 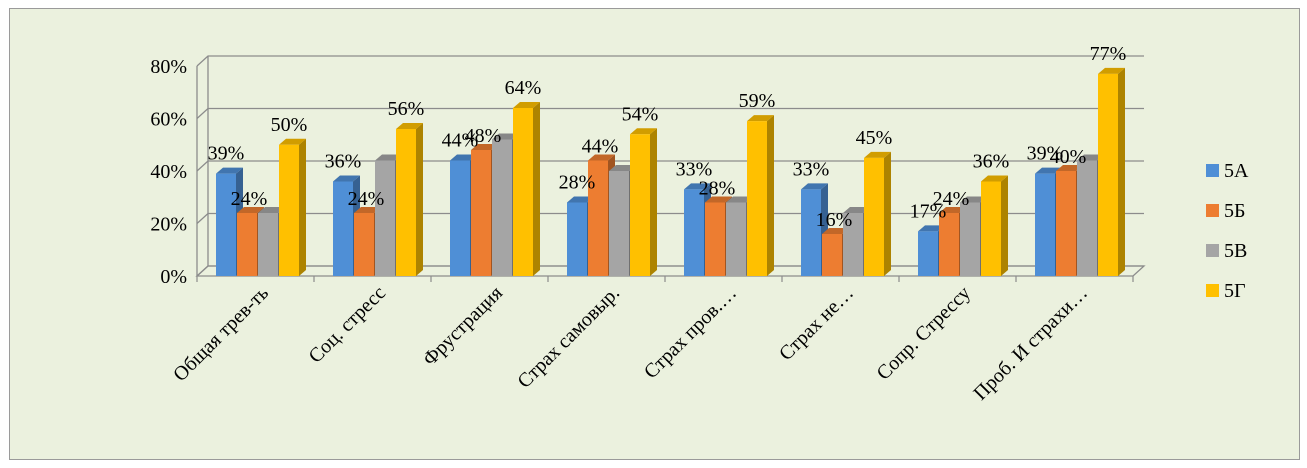 I want to click on y-tick-label: 60%, so click(x=168, y=120).